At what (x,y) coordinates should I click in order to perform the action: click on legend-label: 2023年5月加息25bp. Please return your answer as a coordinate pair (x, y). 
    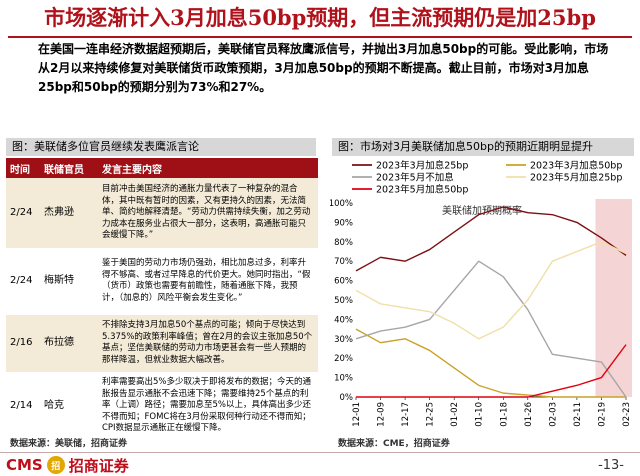
    Looking at the image, I should click on (576, 178).